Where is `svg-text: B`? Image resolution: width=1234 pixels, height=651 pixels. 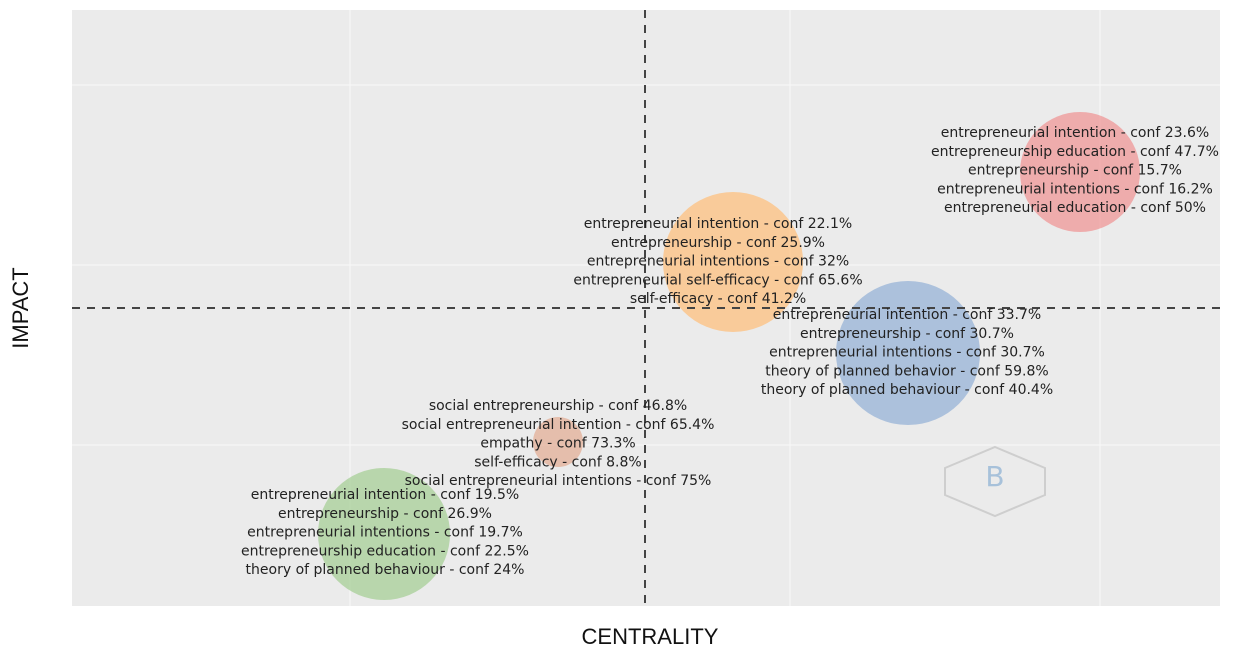 svg-text: B is located at coordinates (994, 476).